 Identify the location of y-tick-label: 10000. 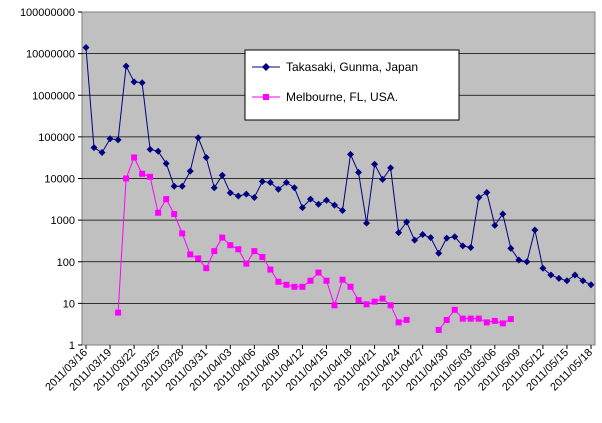
(59, 180).